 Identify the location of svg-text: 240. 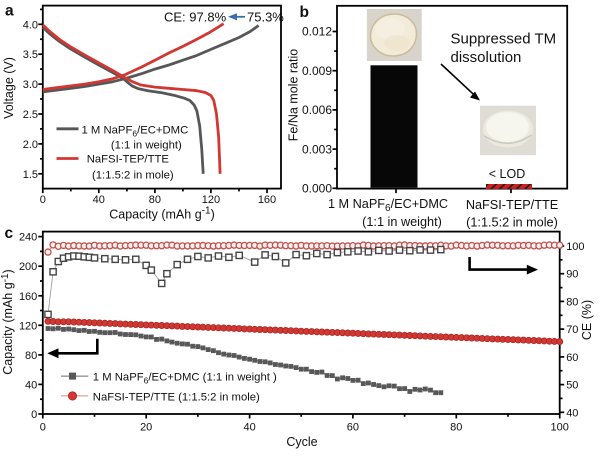
(28, 238).